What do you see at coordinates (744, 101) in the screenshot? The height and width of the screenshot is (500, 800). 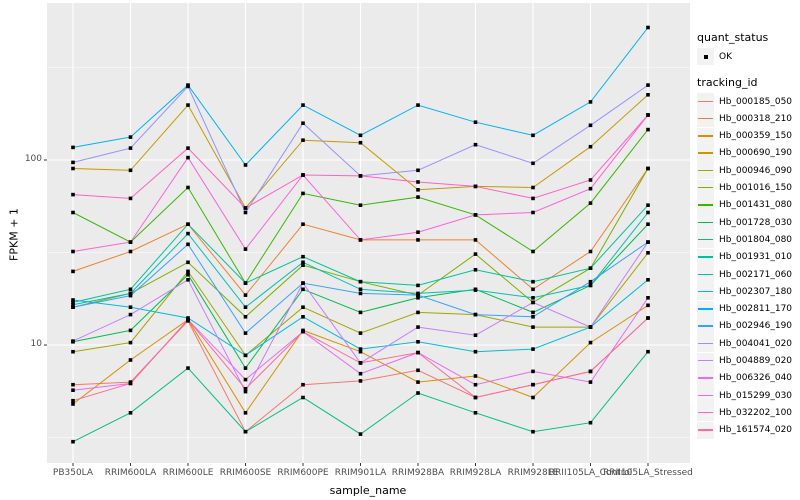 I see `legend-item-Hb_000185_050: Hb_000185_050` at bounding box center [744, 101].